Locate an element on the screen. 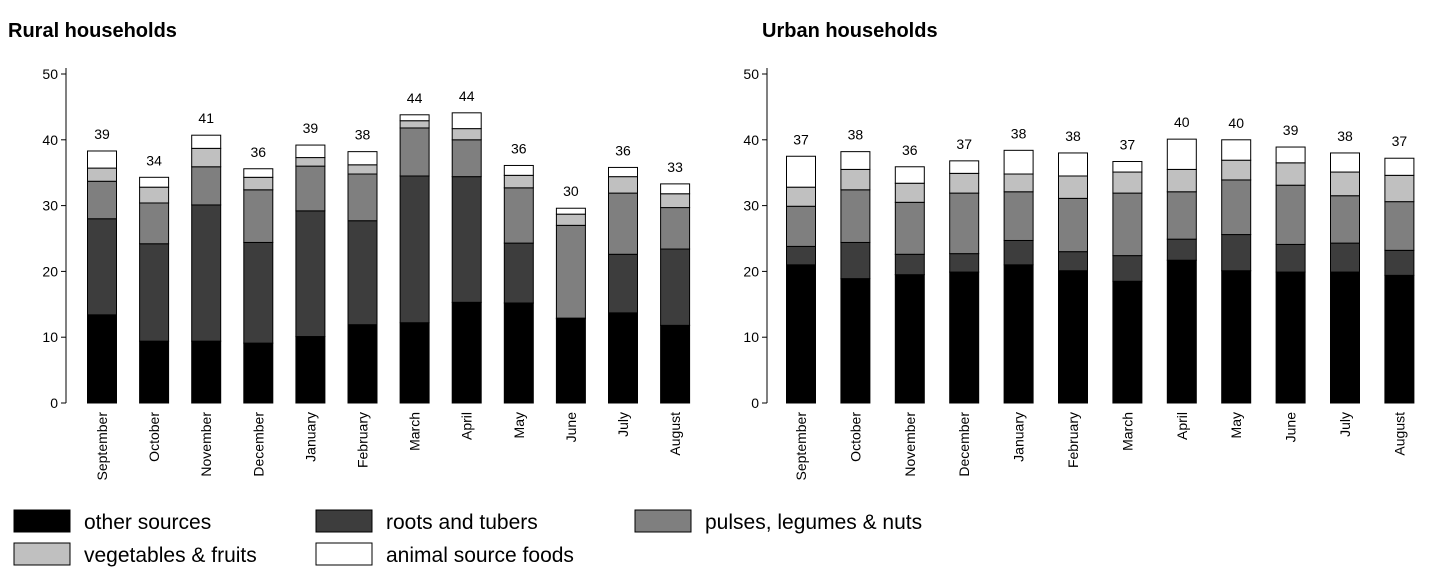 This screenshot has height=569, width=1429. chart-title: Rural households is located at coordinates (92, 31).